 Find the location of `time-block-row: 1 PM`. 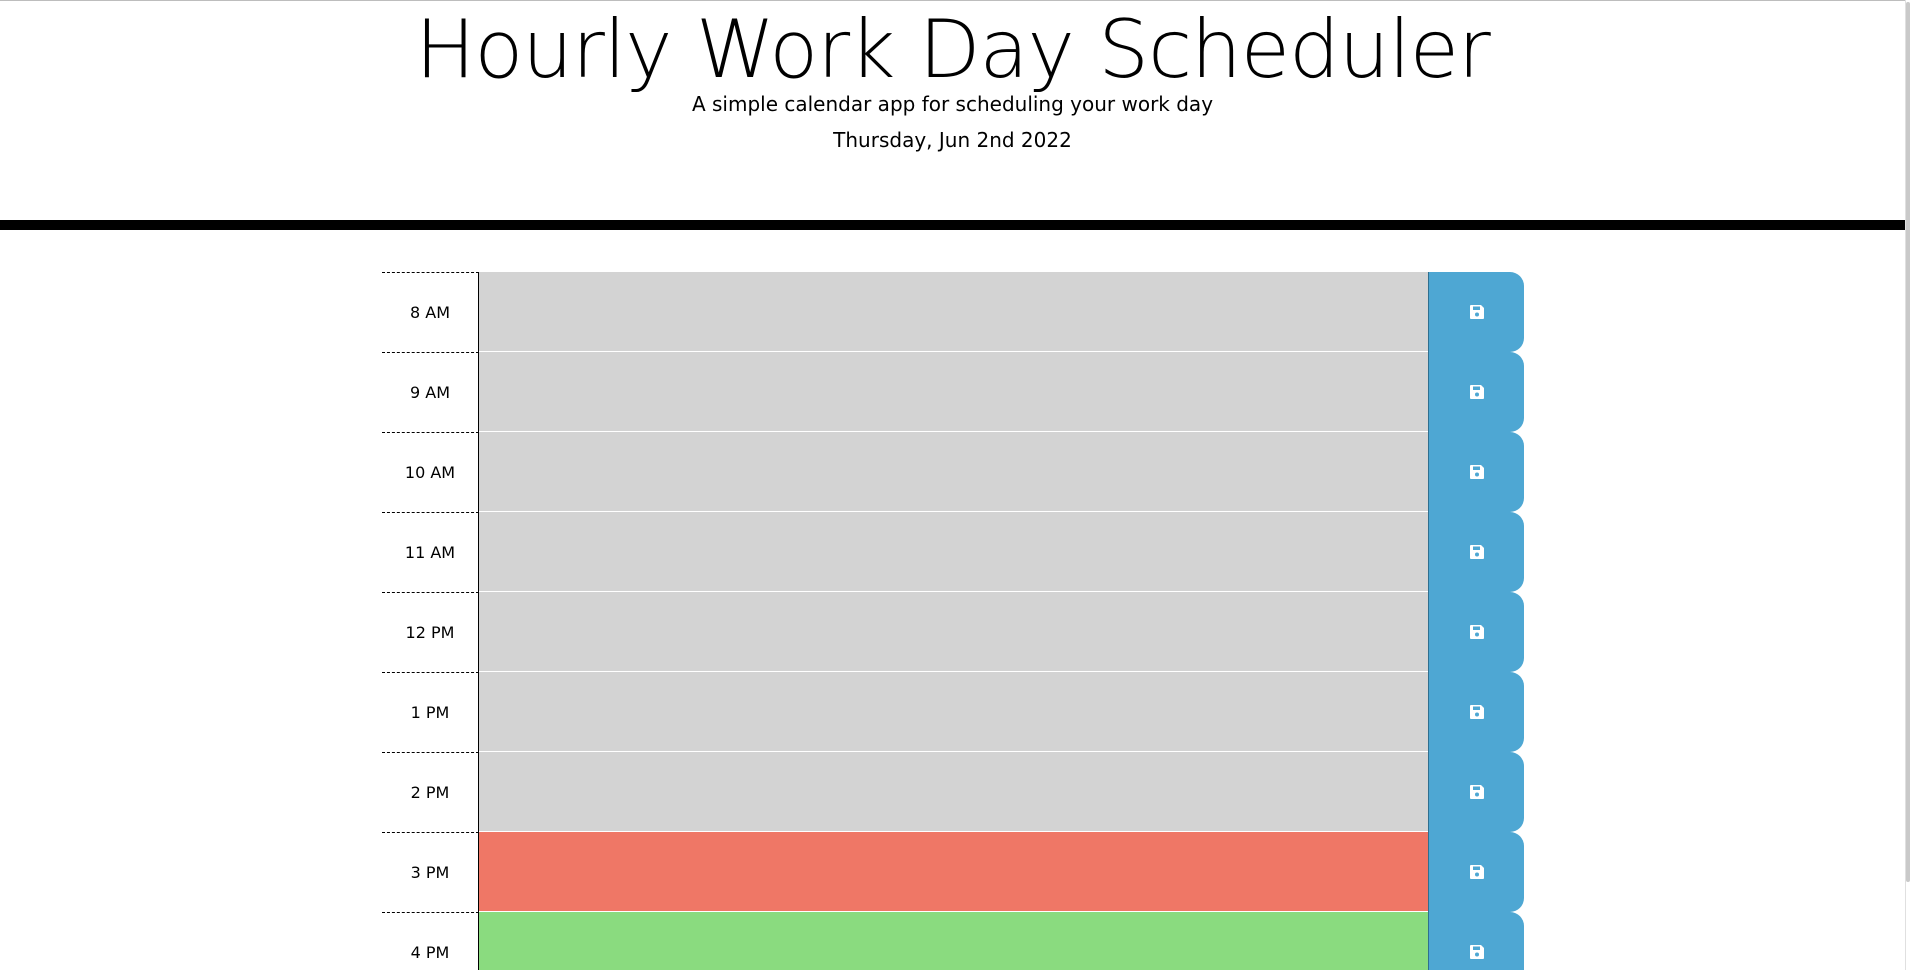

time-block-row: 1 PM is located at coordinates (953, 712).